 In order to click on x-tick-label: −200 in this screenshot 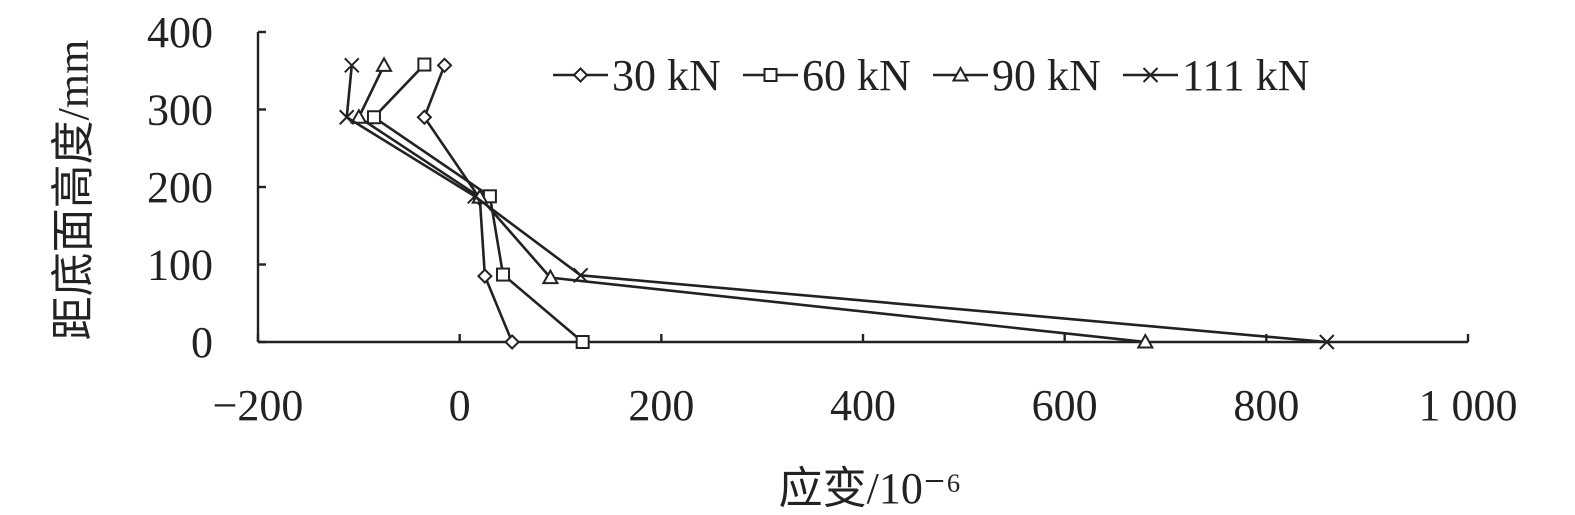, I will do `click(258, 405)`.